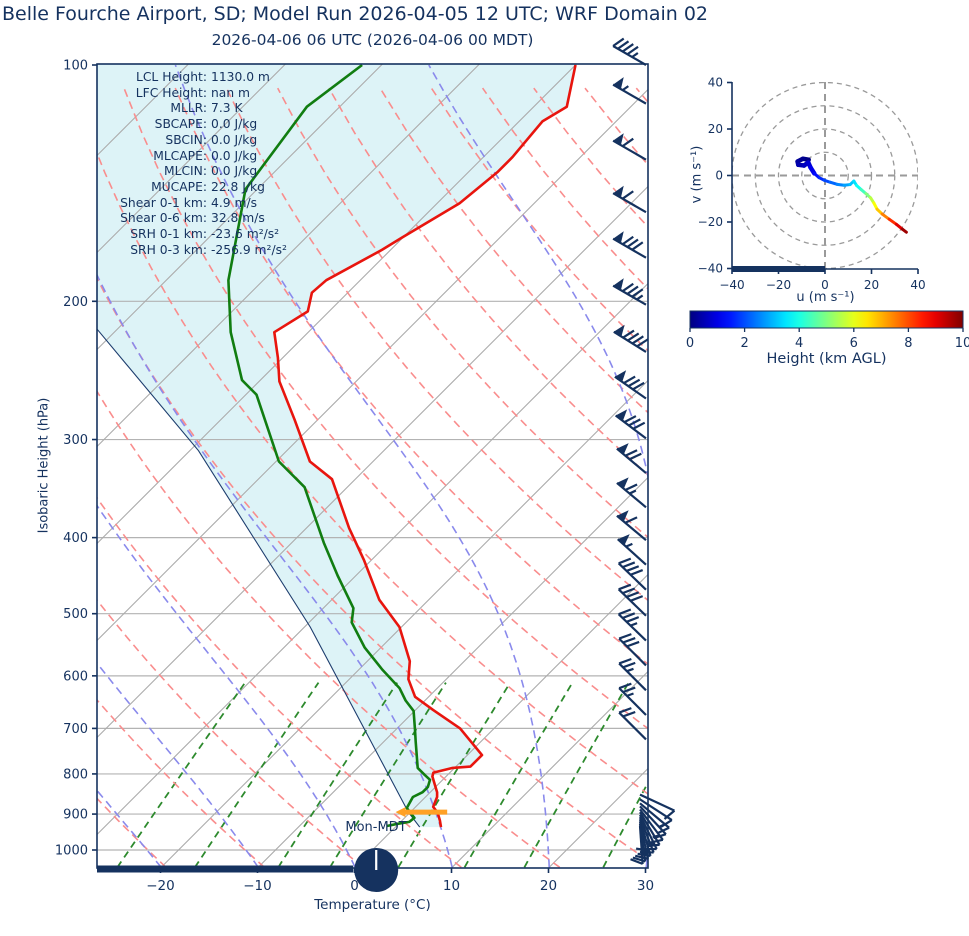  What do you see at coordinates (697, 174) in the screenshot?
I see `hodograph-ylabel: v (m s⁻¹)` at bounding box center [697, 174].